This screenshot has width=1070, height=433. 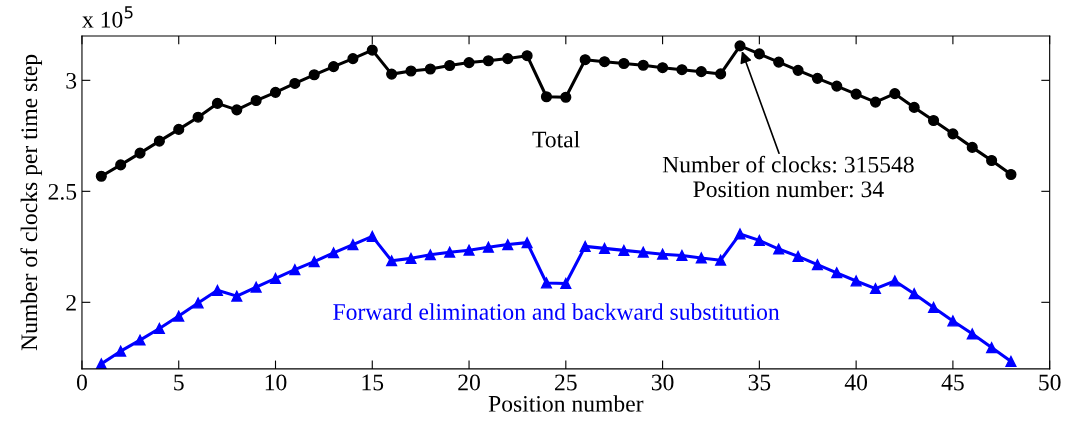 I want to click on x-axis-title: Position number, so click(x=566, y=403).